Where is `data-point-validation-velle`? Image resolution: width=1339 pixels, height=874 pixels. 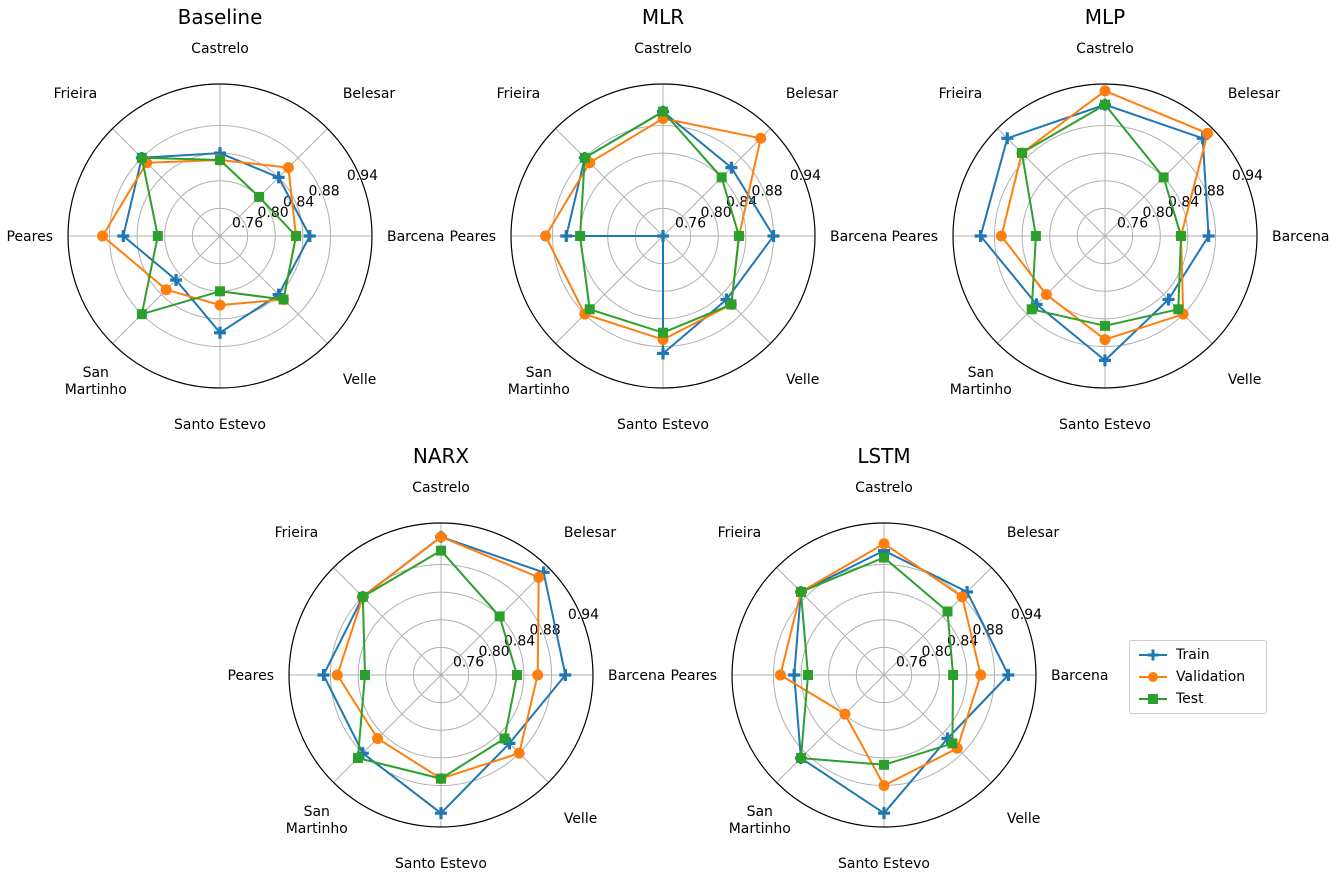
data-point-validation-velle is located at coordinates (519, 753).